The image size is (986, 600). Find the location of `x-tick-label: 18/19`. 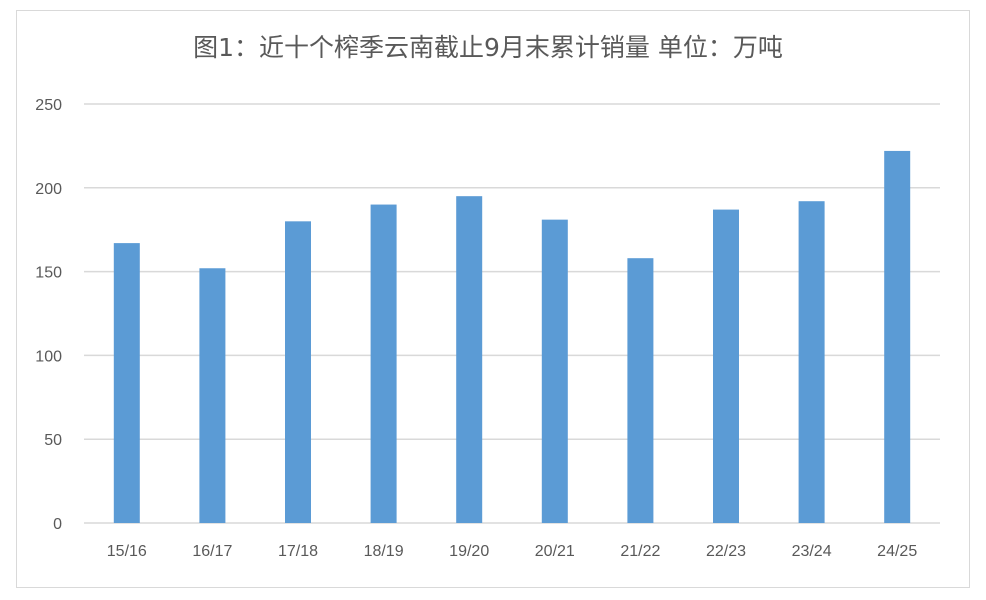

x-tick-label: 18/19 is located at coordinates (384, 551).